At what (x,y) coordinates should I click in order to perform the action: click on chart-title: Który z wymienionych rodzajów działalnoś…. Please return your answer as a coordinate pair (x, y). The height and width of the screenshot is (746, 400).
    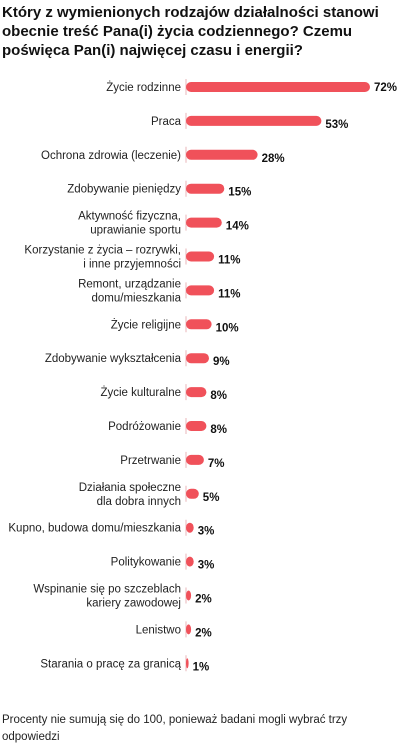
    Looking at the image, I should click on (190, 31).